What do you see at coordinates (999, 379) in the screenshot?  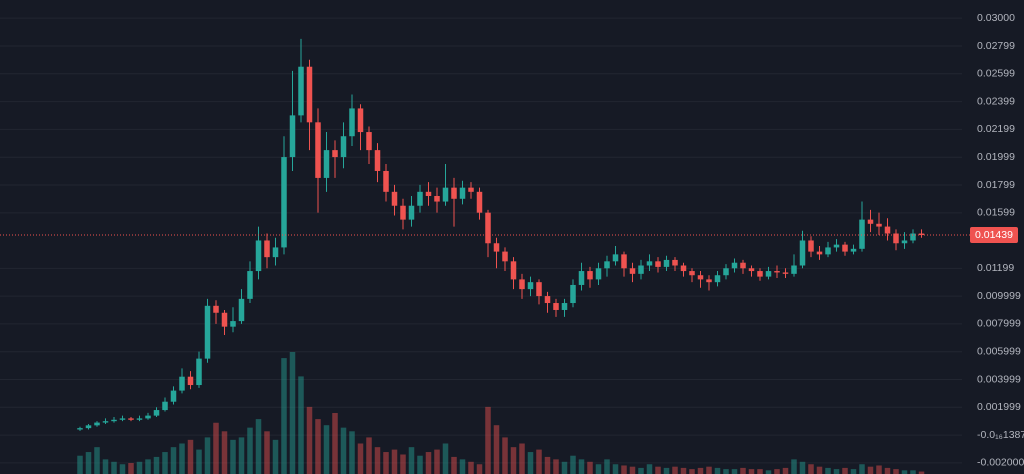 I see `y-tick-label: 0.003999` at bounding box center [999, 379].